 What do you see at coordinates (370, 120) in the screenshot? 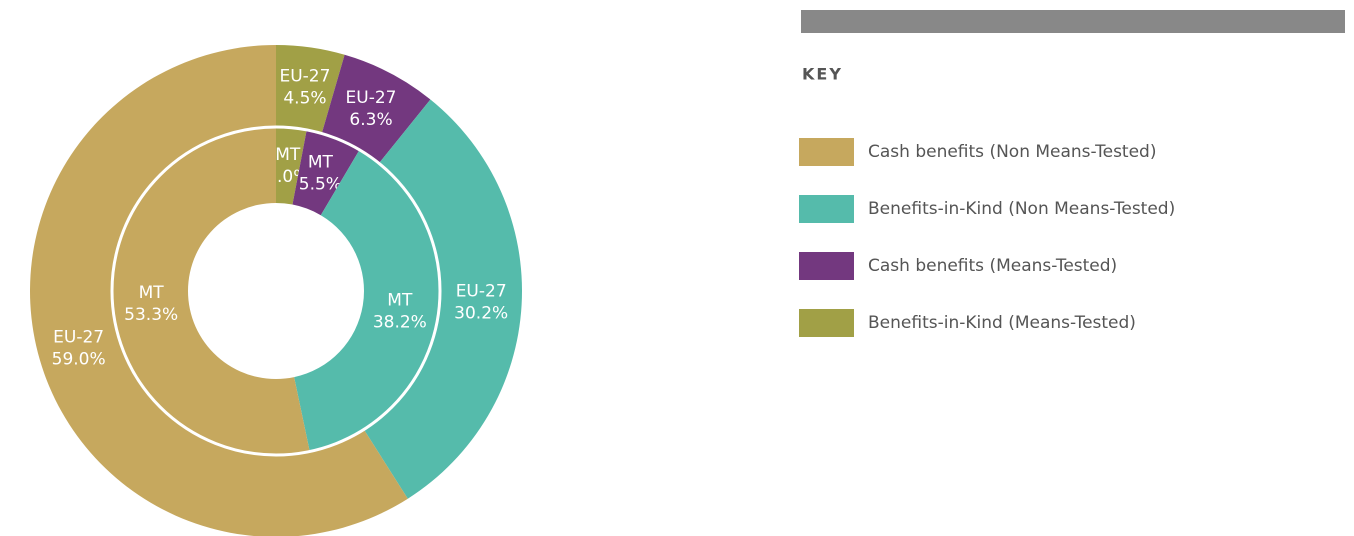
I see `segment-label-value: 6.3%` at bounding box center [370, 120].